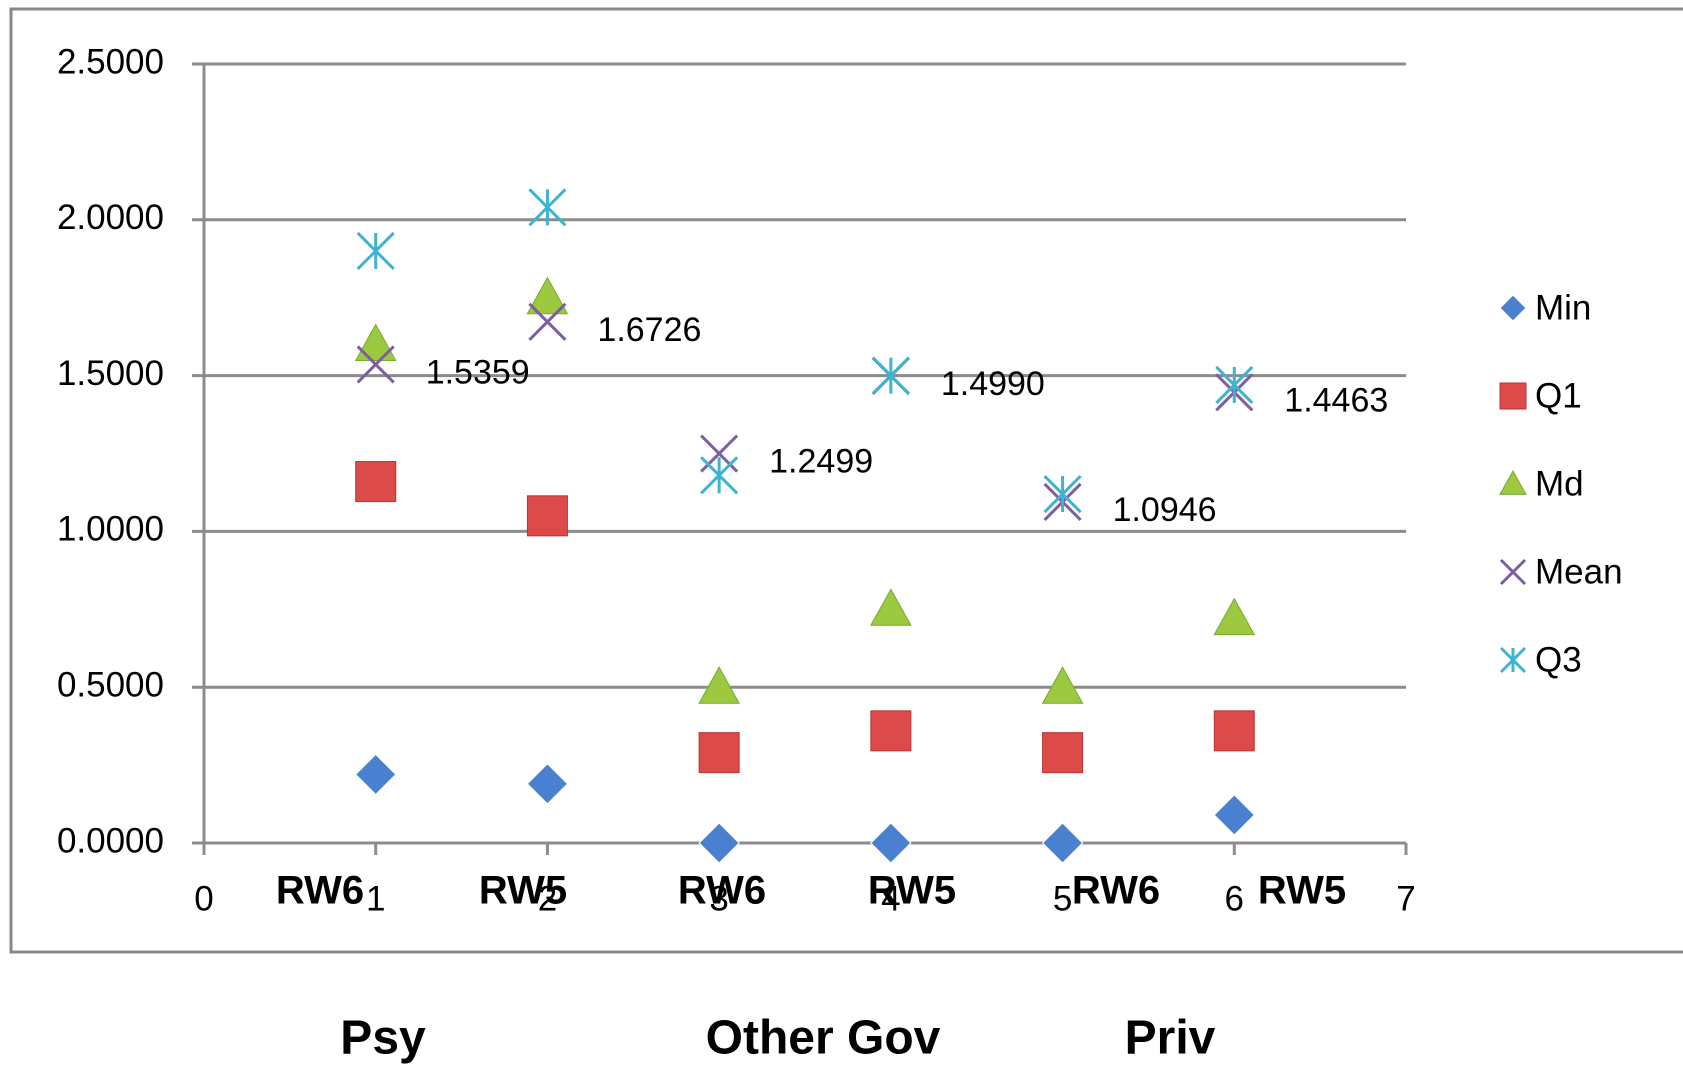  Describe the element at coordinates (1579, 571) in the screenshot. I see `legend-label: Mean` at that location.